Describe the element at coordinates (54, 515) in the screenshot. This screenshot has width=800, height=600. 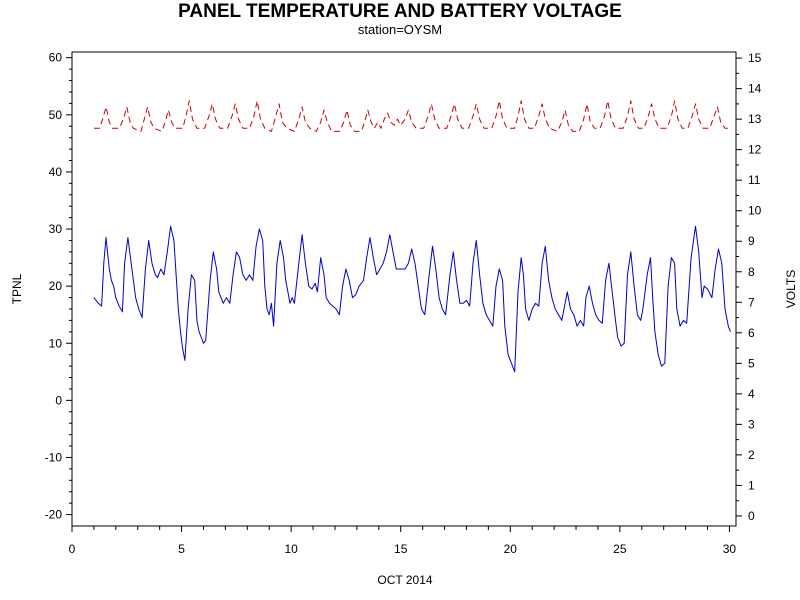
I see `y-tick-label: -20` at that location.